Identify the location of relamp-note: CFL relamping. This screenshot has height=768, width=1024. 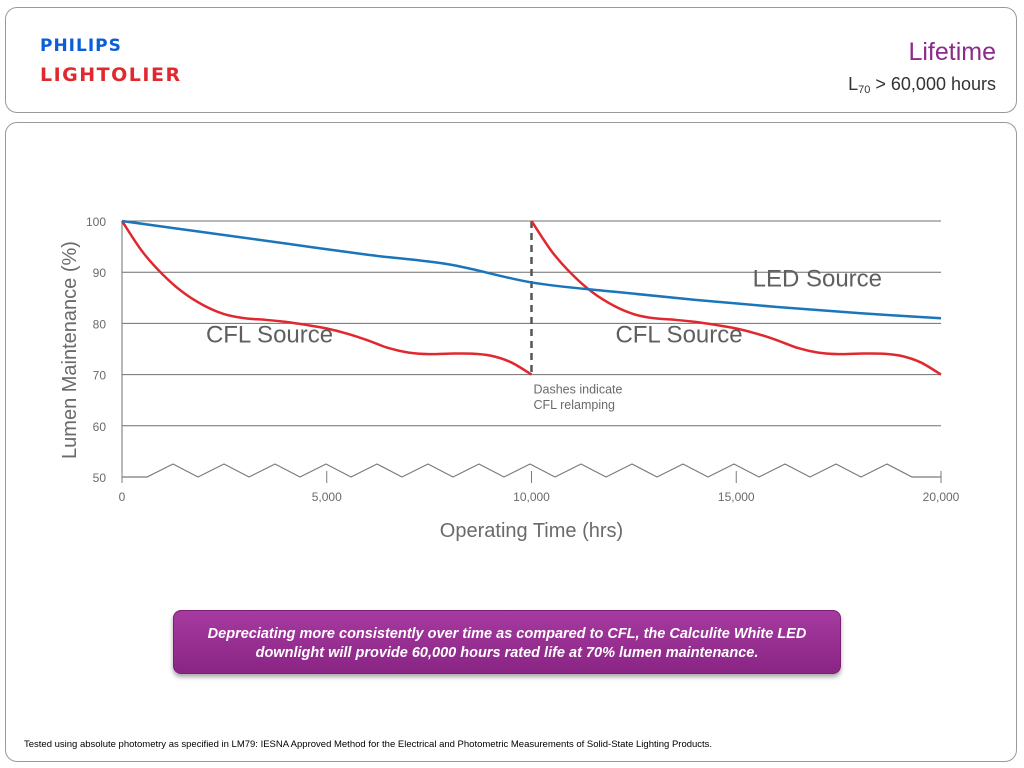
(575, 405).